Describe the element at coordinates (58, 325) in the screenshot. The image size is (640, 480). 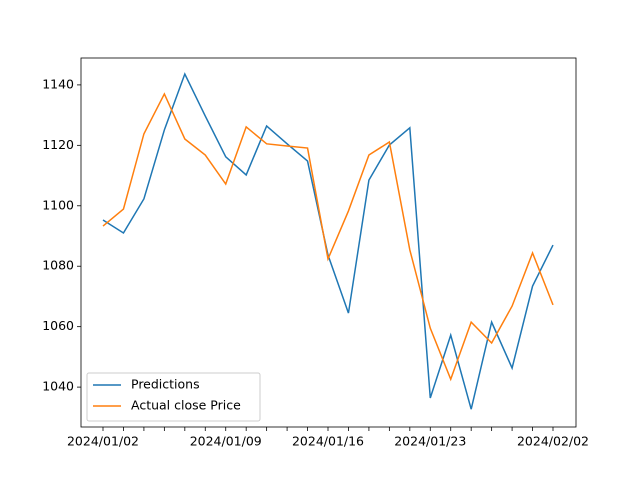
I see `y-tick-label: 1060` at that location.